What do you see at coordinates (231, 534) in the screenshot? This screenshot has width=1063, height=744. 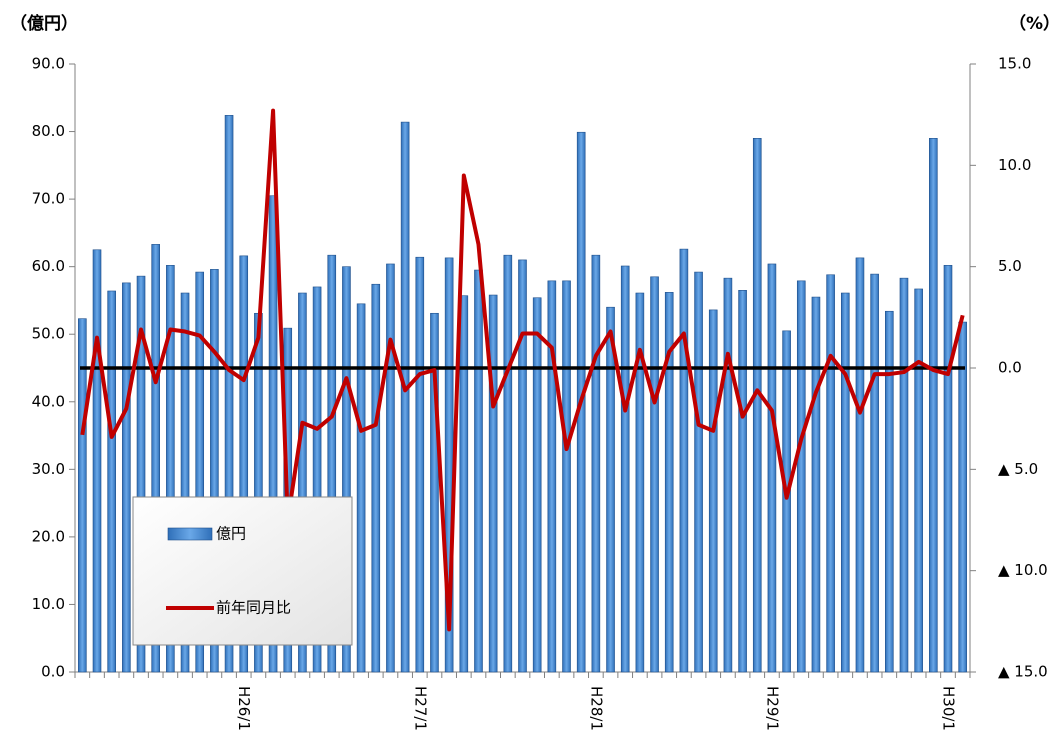 I see `legend-label: 億円` at bounding box center [231, 534].